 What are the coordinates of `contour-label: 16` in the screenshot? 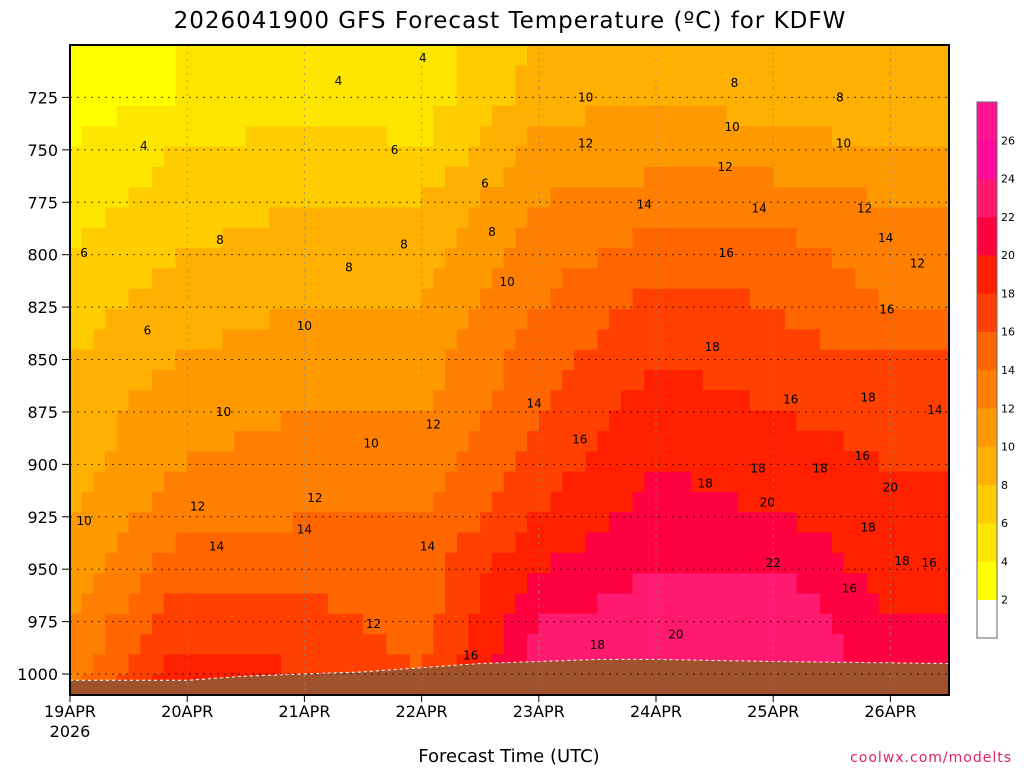 It's located at (886, 309).